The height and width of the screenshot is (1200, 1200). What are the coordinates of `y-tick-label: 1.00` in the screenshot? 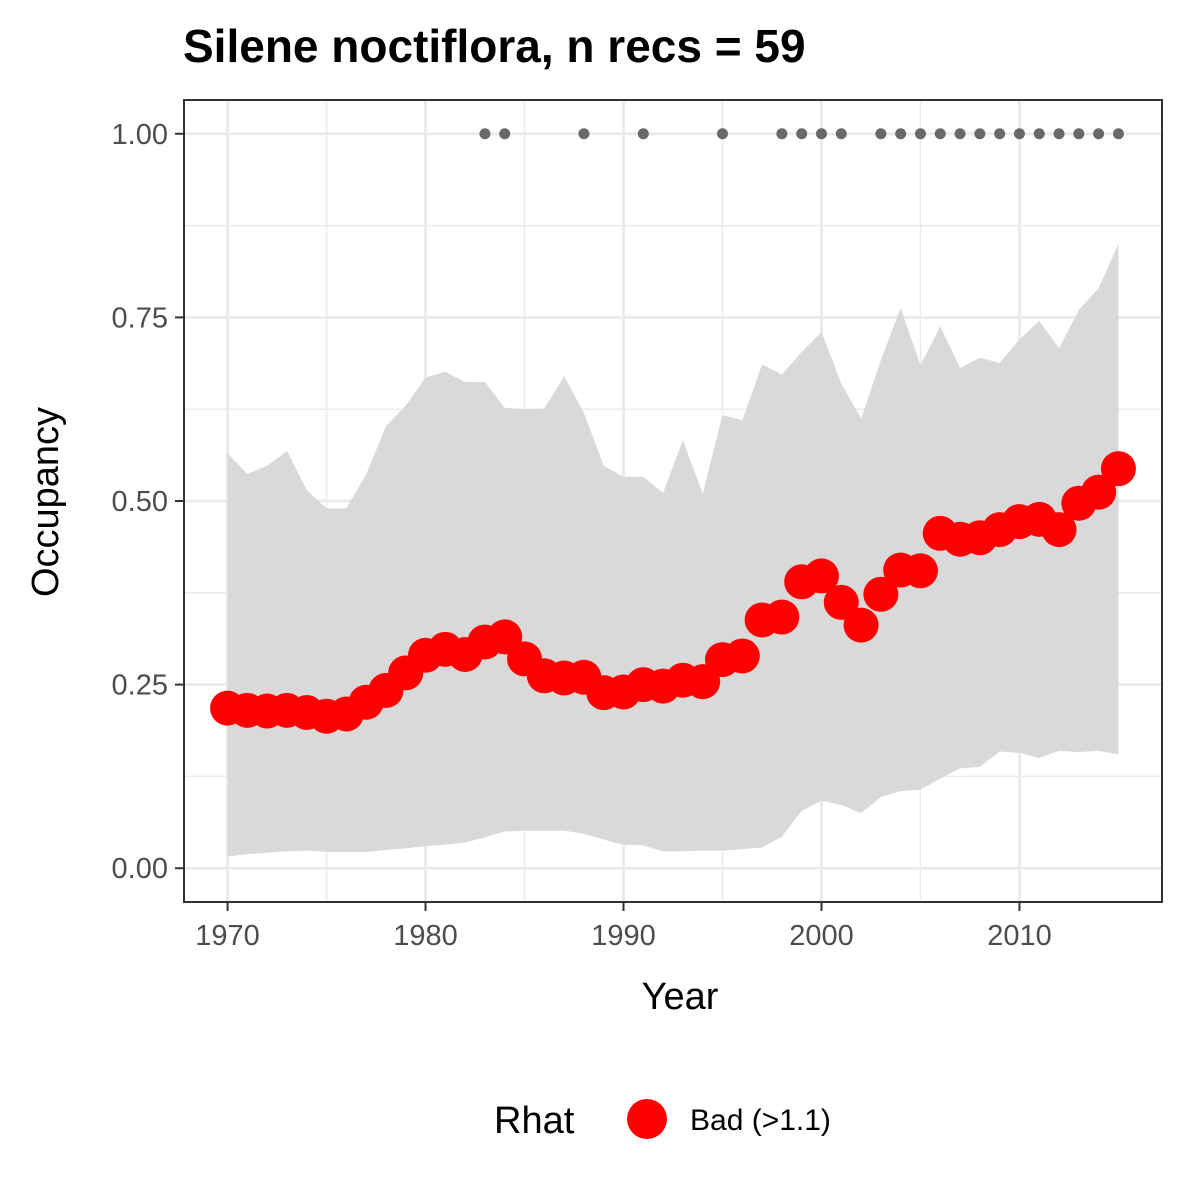 It's located at (140, 135).